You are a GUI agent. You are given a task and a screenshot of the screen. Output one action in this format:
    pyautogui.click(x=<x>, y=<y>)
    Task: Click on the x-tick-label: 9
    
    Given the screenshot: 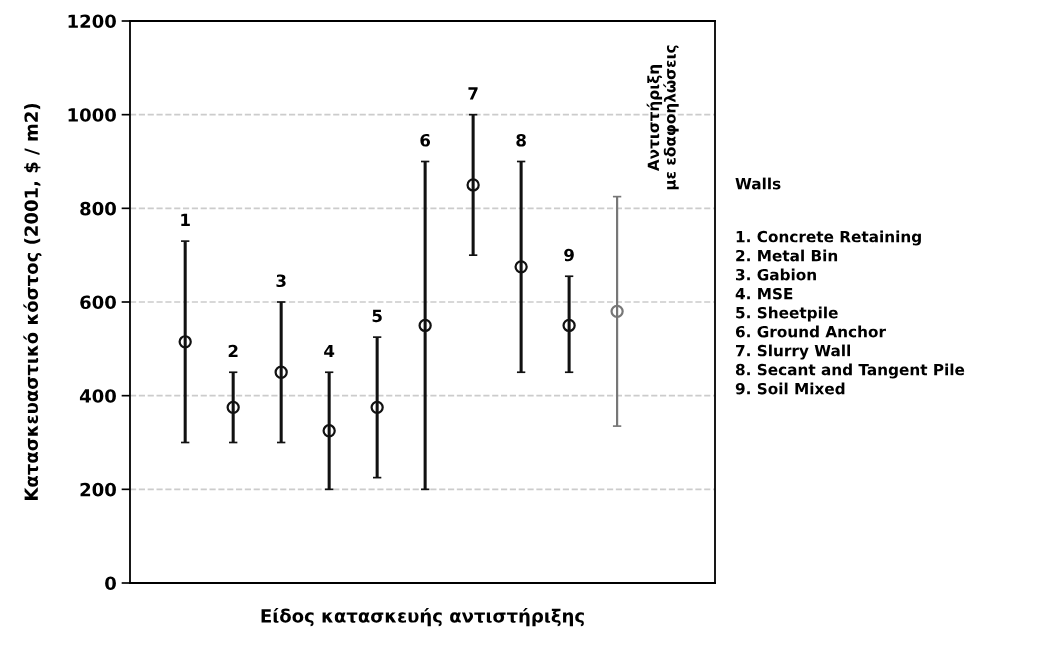 What is the action you would take?
    pyautogui.click(x=569, y=255)
    